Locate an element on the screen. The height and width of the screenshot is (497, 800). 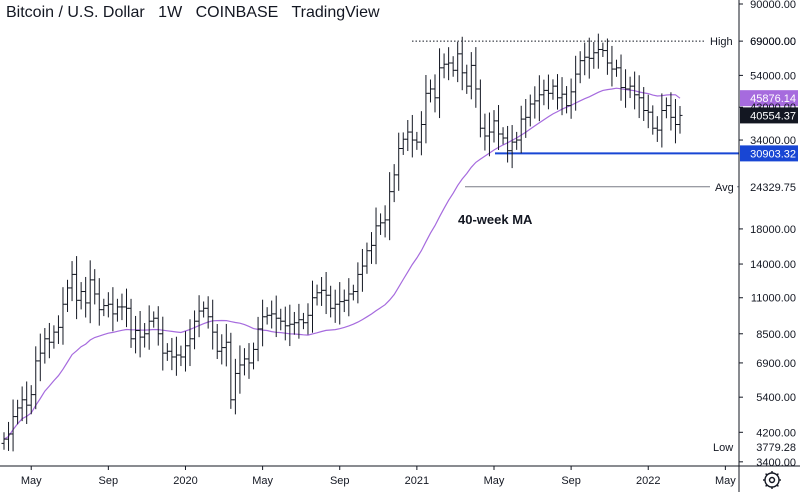
ma-price-tag is located at coordinates (769, 98).